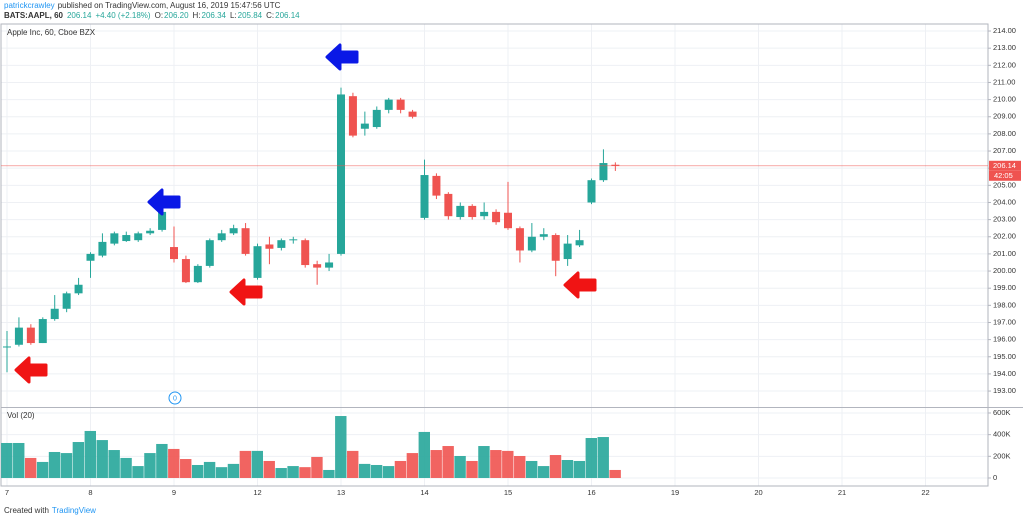  Describe the element at coordinates (995, 477) in the screenshot. I see `volume-tick-label: 0` at that location.